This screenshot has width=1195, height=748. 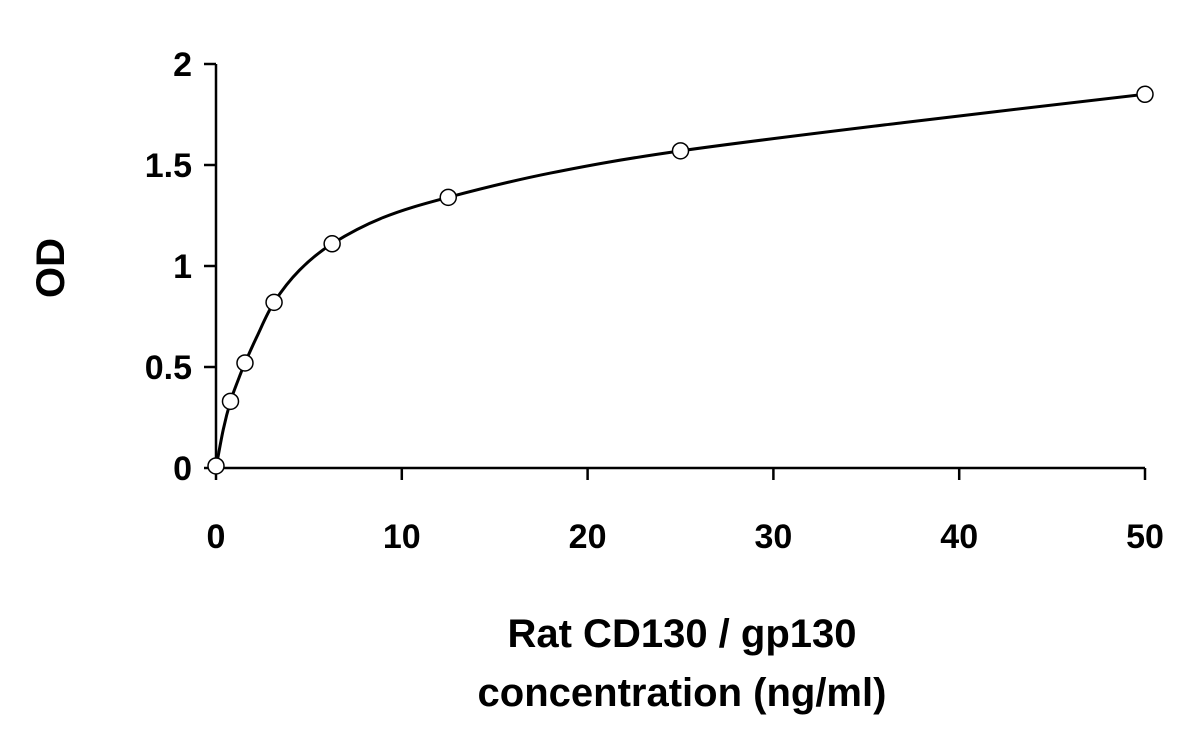 What do you see at coordinates (168, 368) in the screenshot?
I see `y-tick-label: 0.5` at bounding box center [168, 368].